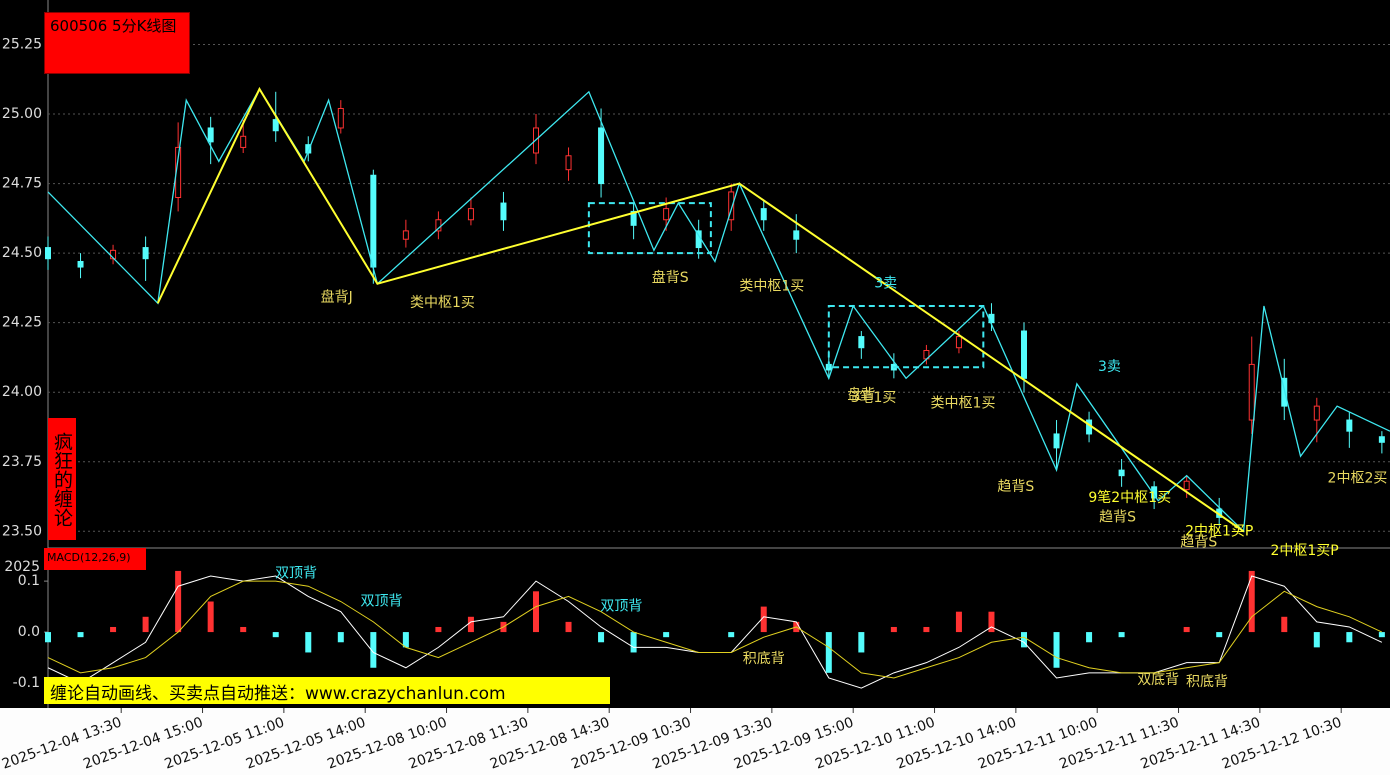  I want to click on chart-title: 600506 5分K线图, so click(117, 43).